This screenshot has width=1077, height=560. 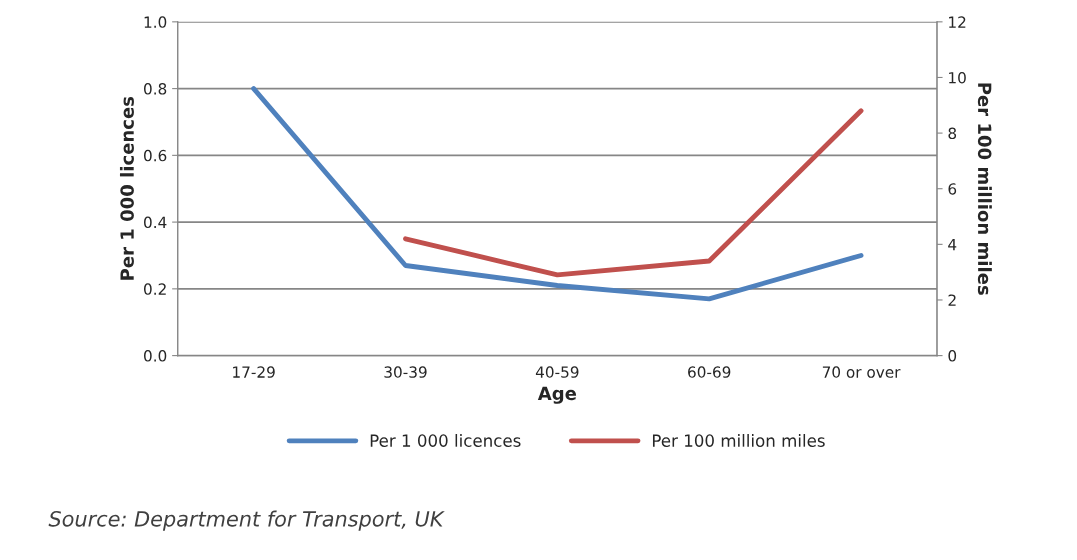 I want to click on y-tick-label: 0.4, so click(x=155, y=222).